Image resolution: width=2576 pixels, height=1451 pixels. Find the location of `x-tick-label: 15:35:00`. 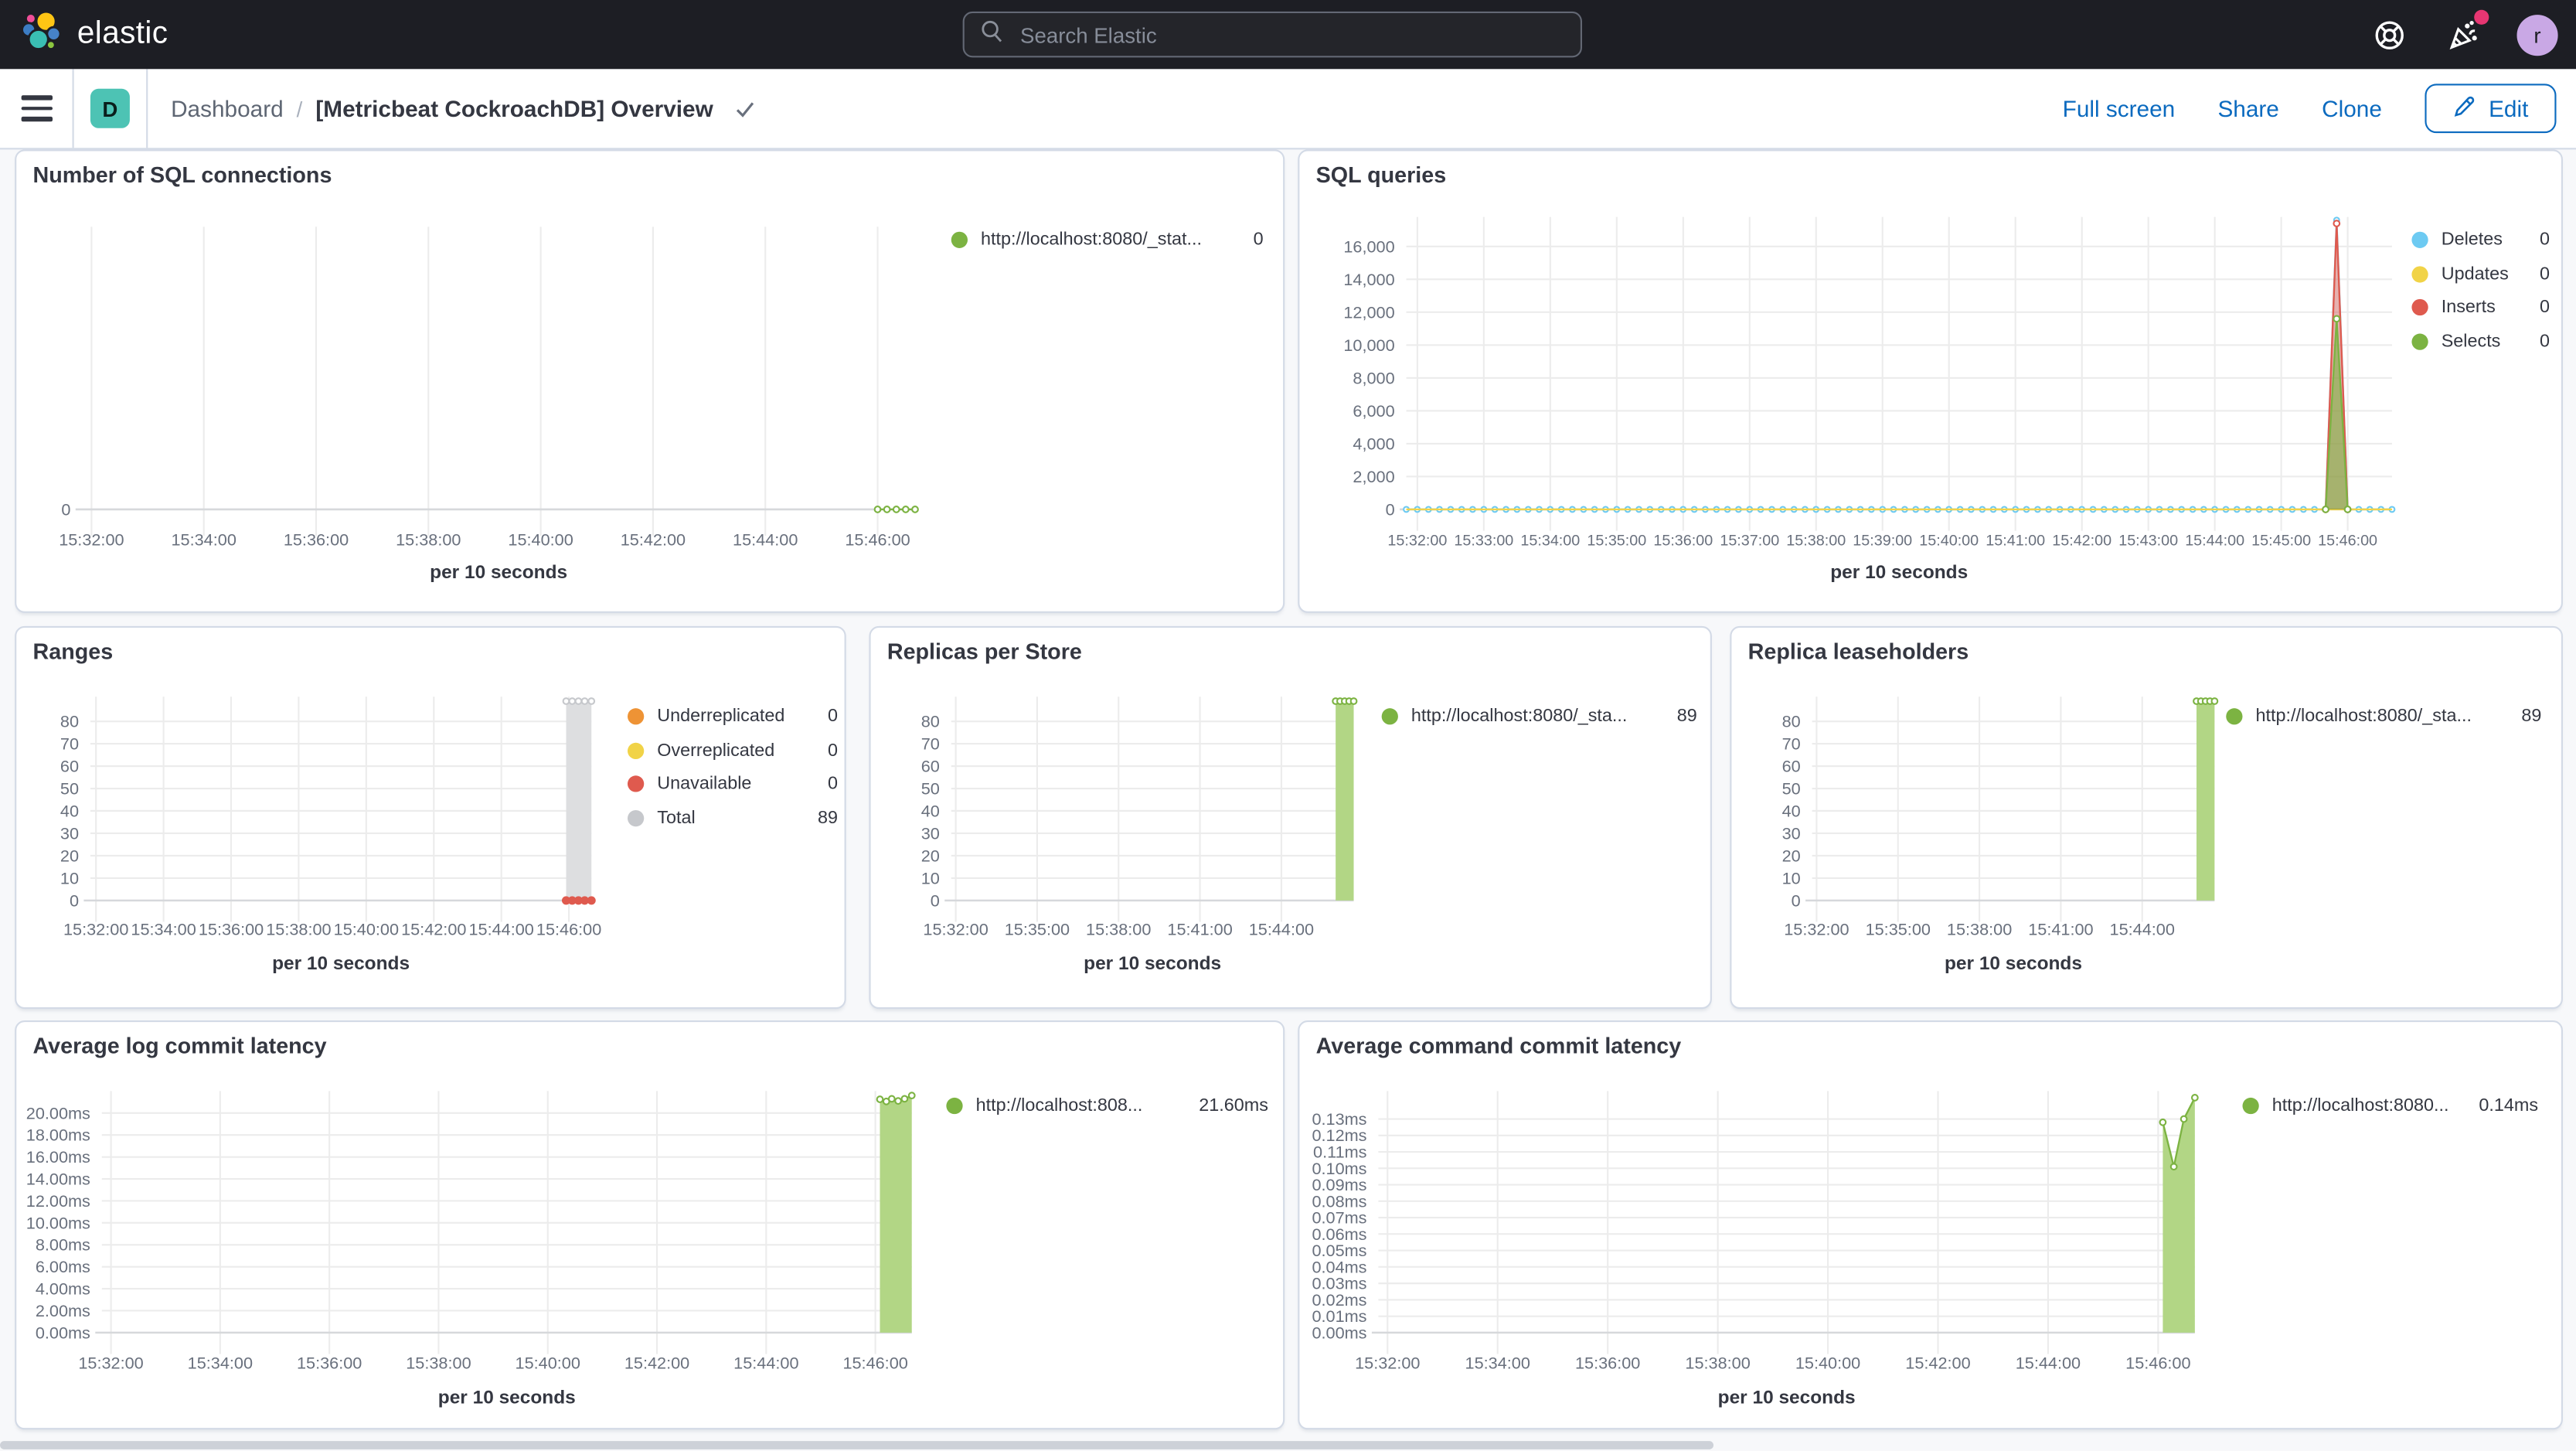

x-tick-label: 15:35:00 is located at coordinates (1616, 541).